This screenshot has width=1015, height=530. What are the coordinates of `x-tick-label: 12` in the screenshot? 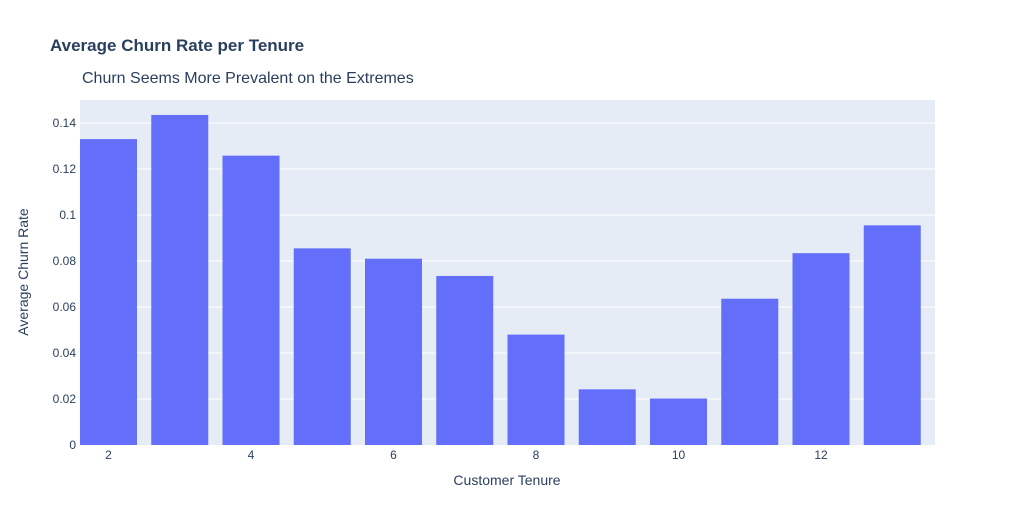 It's located at (821, 455).